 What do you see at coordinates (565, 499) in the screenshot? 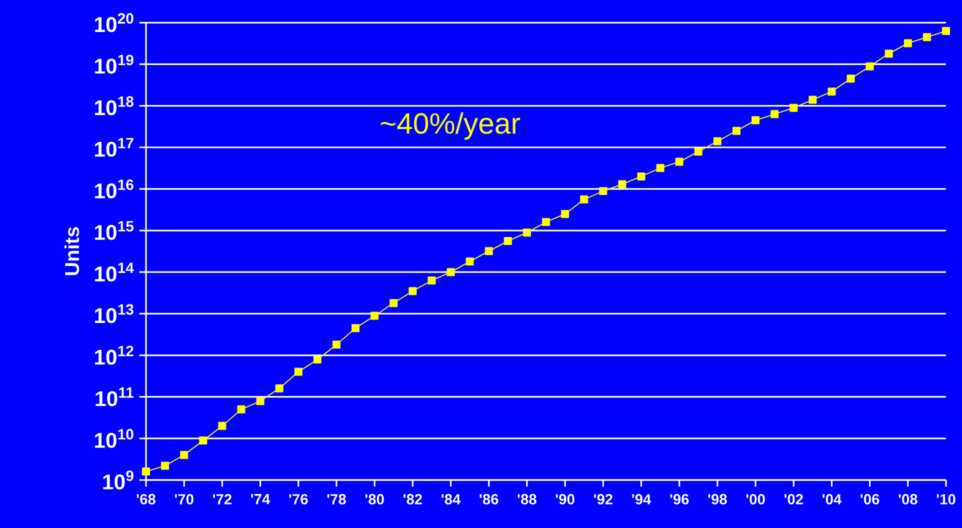
I see `x-tick-label: '90` at bounding box center [565, 499].